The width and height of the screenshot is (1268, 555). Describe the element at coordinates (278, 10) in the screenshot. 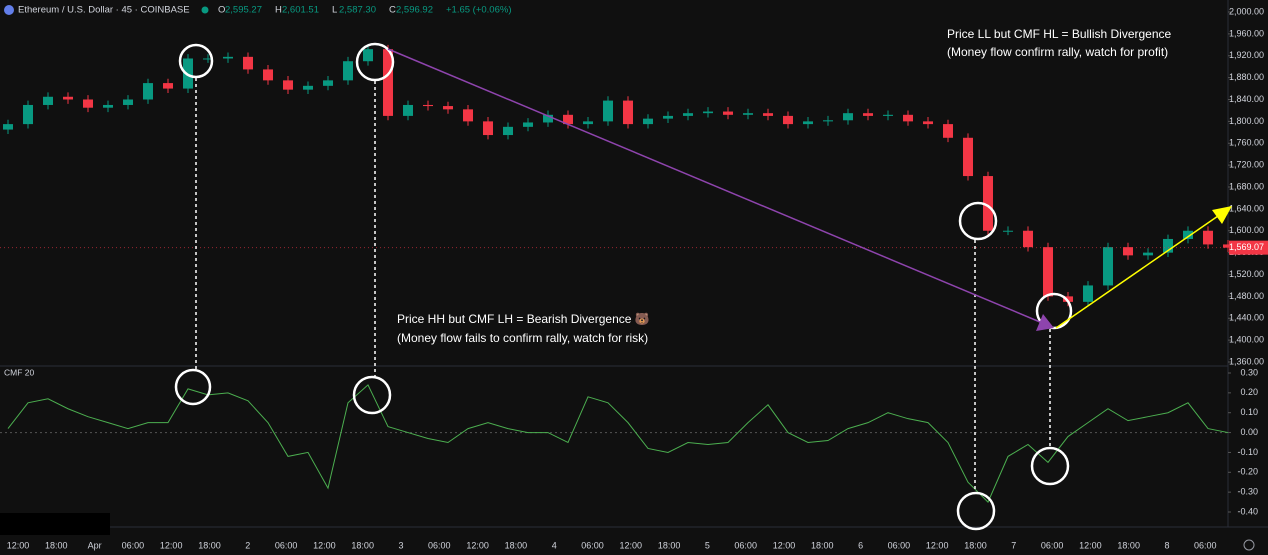

I see `ohlc-key: H` at that location.